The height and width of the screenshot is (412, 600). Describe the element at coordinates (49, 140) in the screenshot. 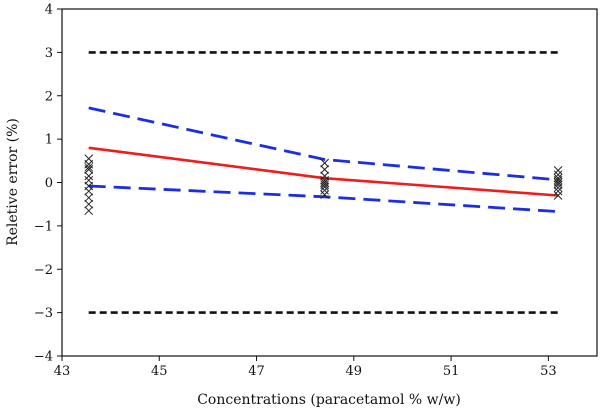

I see `y-tick-label: 1` at that location.